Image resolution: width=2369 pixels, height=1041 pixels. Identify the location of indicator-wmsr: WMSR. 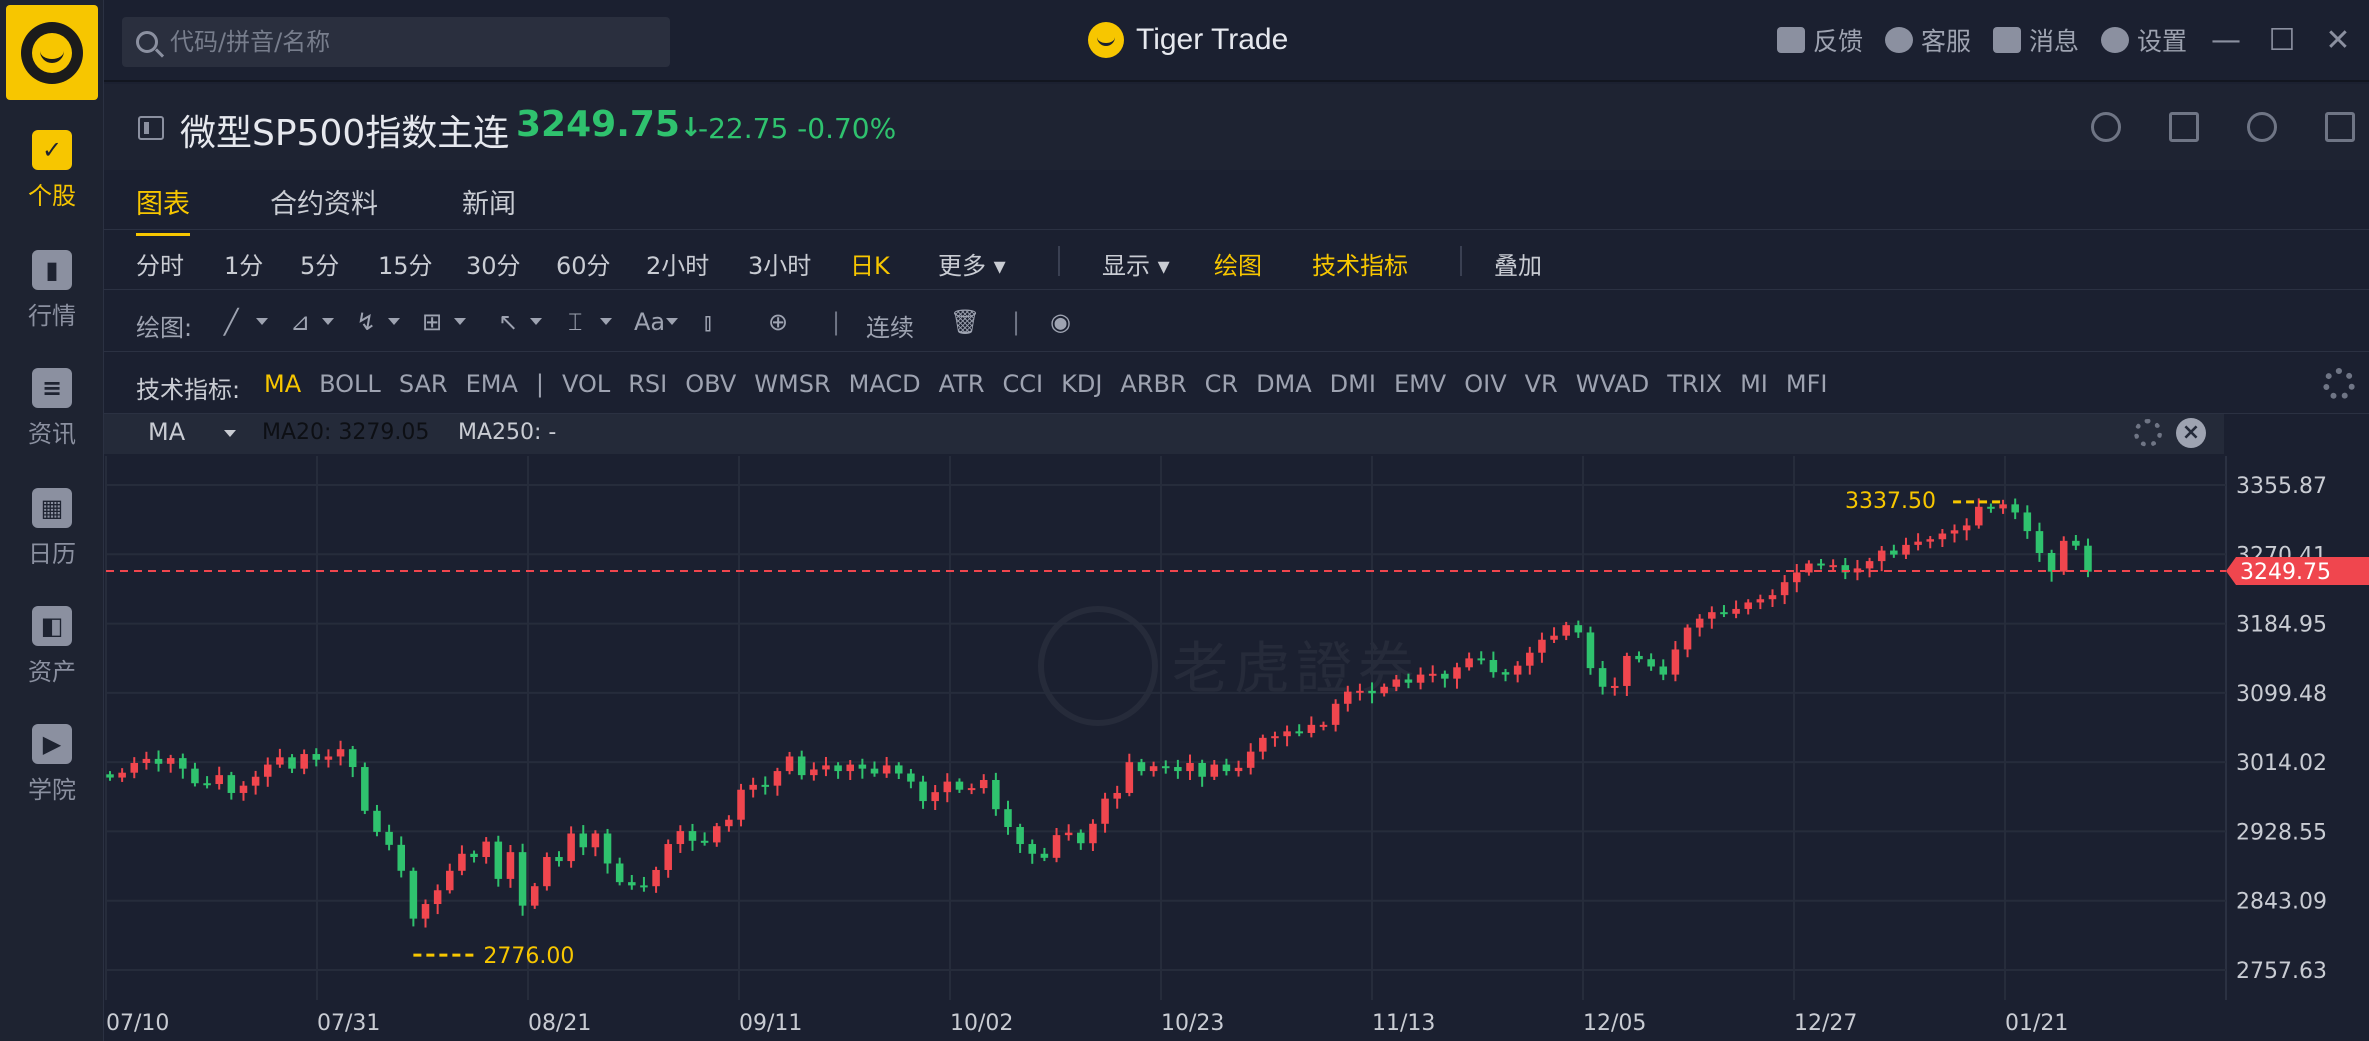
(792, 384).